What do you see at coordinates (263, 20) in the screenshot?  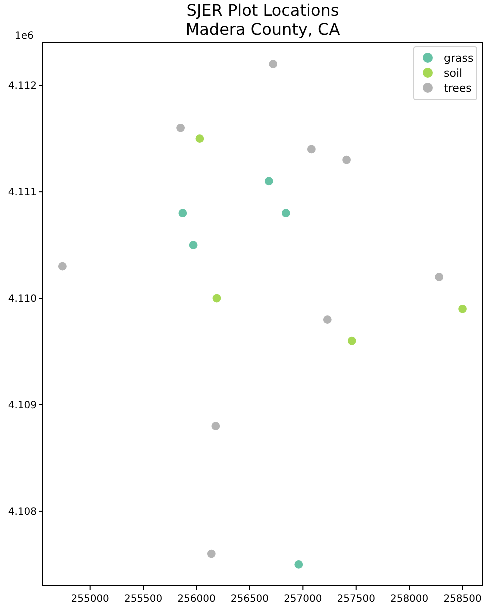 I see `chart-title: SJER Plot Locations Madera County, CA` at bounding box center [263, 20].